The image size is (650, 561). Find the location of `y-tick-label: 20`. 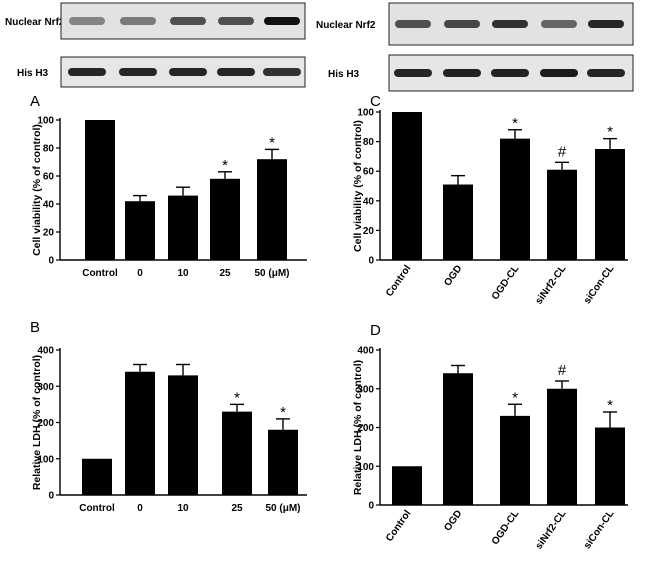

y-tick-label: 20 is located at coordinates (369, 231).